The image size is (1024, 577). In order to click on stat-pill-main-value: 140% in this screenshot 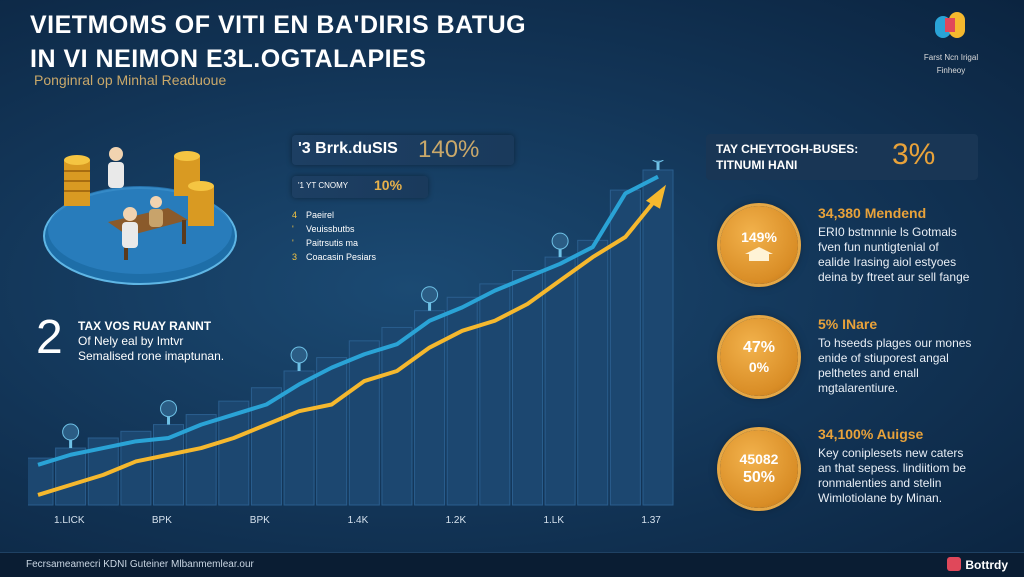, I will do `click(449, 149)`.